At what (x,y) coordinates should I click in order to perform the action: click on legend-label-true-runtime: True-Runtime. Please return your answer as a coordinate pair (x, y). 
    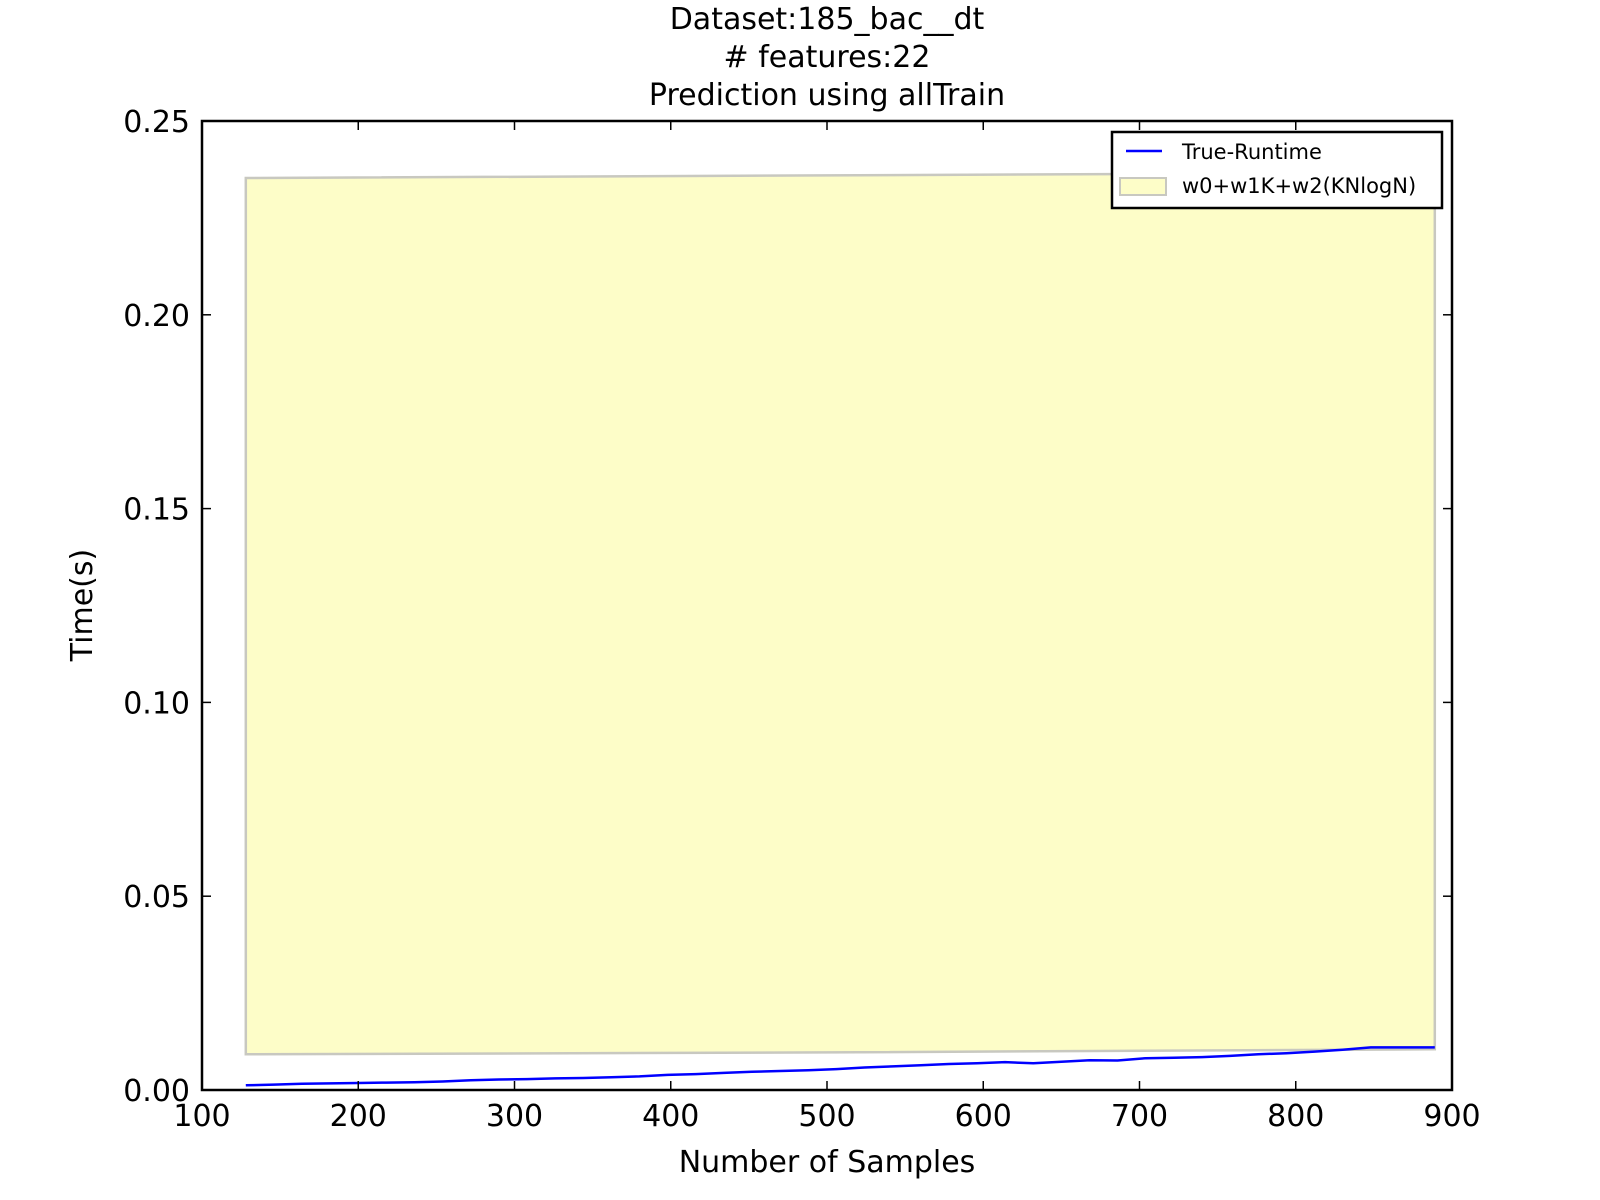
    Looking at the image, I should click on (1251, 152).